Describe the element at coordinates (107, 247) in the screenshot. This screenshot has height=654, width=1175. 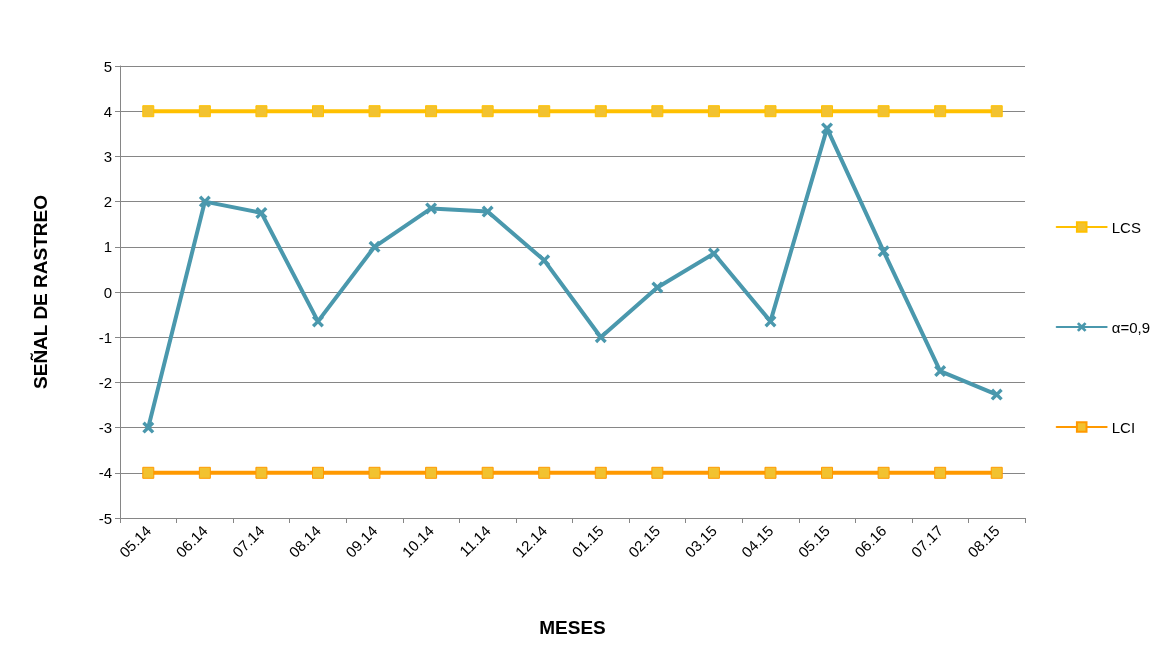
I see `y-tick-label: 1` at that location.